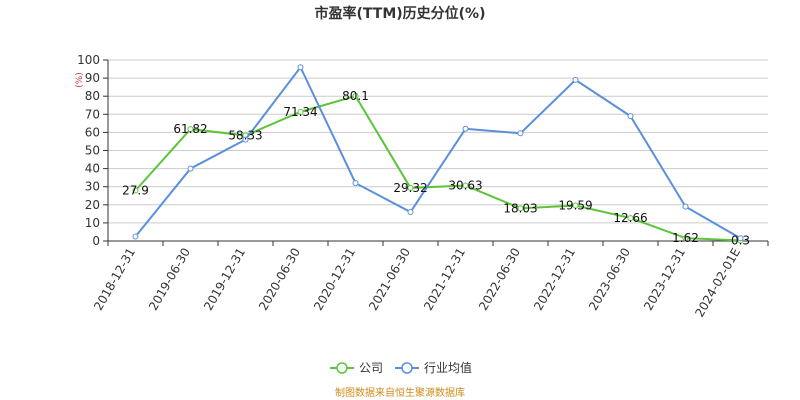  I want to click on data-label: 58.33, so click(245, 135).